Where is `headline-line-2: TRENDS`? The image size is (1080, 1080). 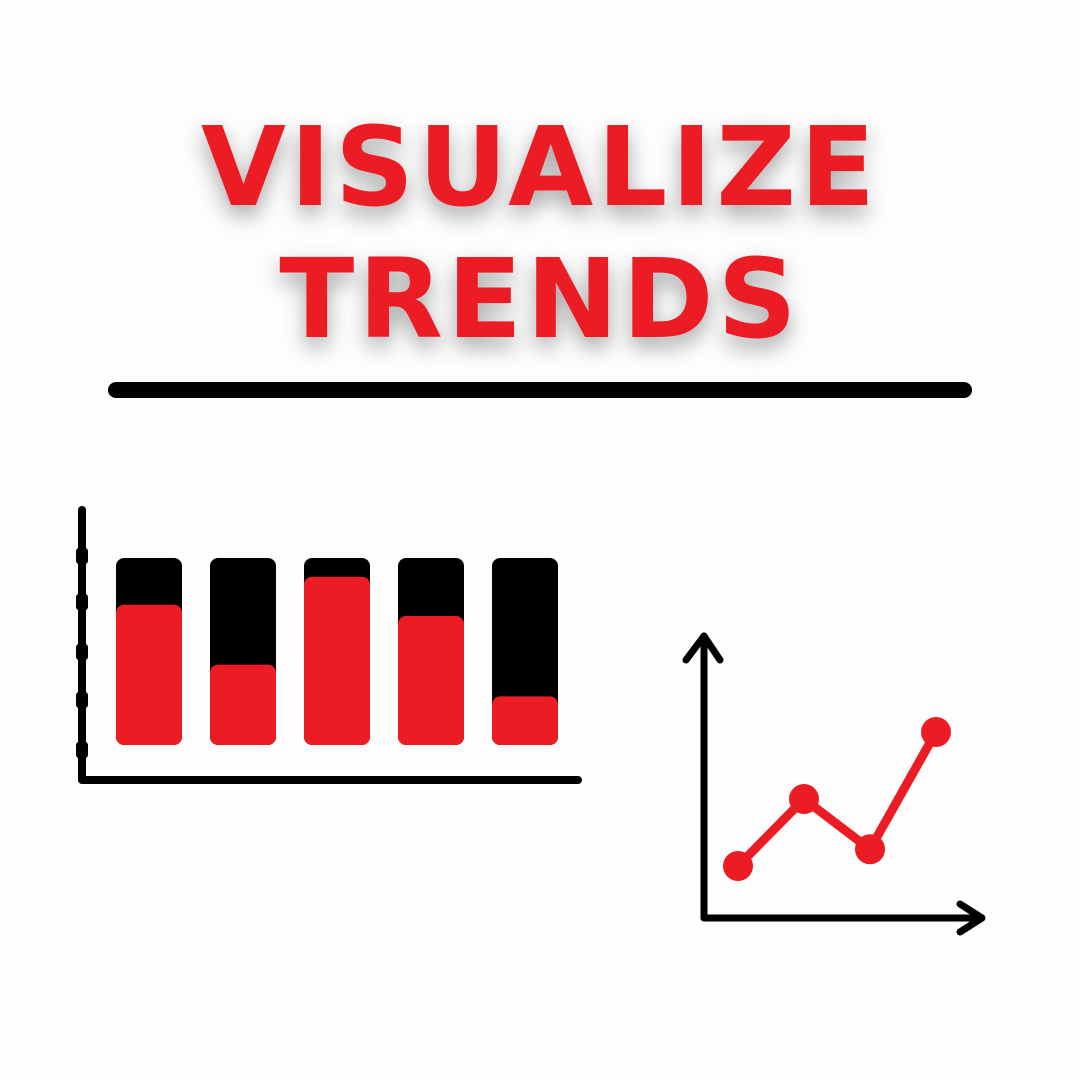 headline-line-2: TRENDS is located at coordinates (540, 299).